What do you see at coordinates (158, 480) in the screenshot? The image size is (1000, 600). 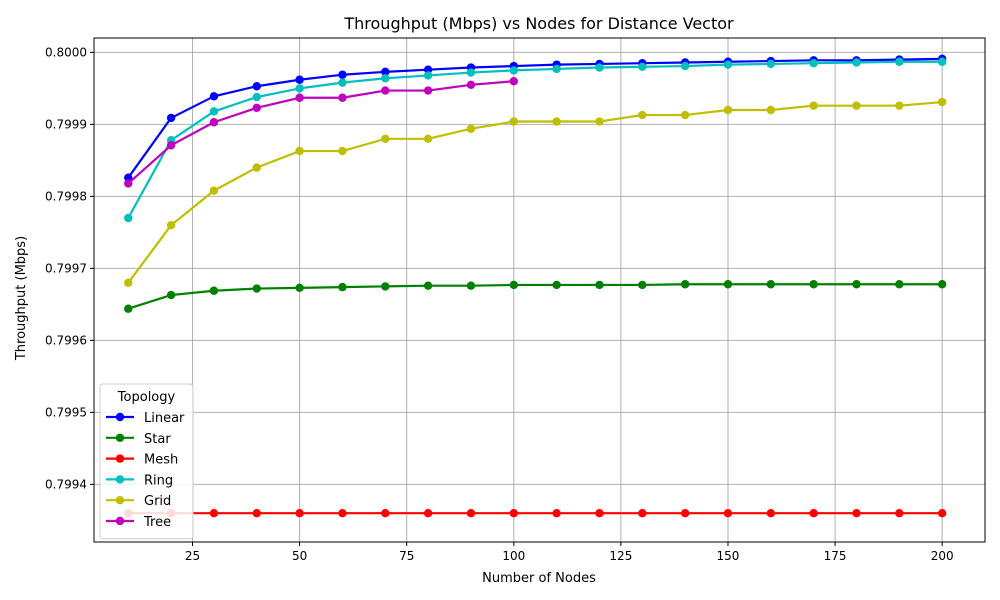 I see `legend-label-ring: Ring` at bounding box center [158, 480].